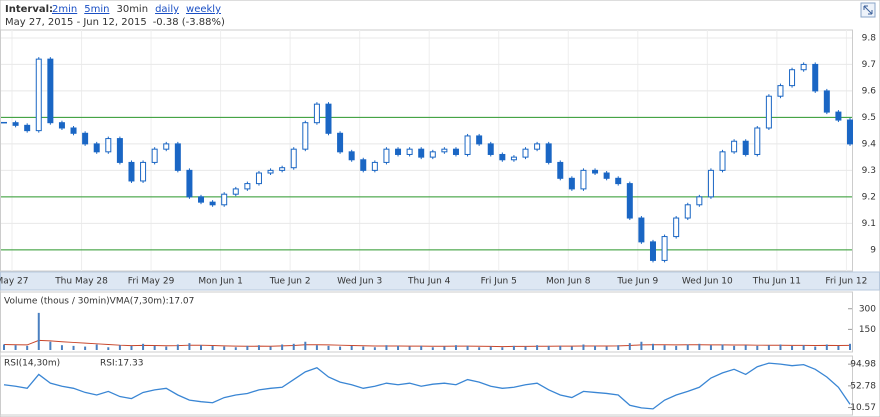 This screenshot has height=417, width=880. I want to click on y-tick-label: 9.3, so click(869, 171).